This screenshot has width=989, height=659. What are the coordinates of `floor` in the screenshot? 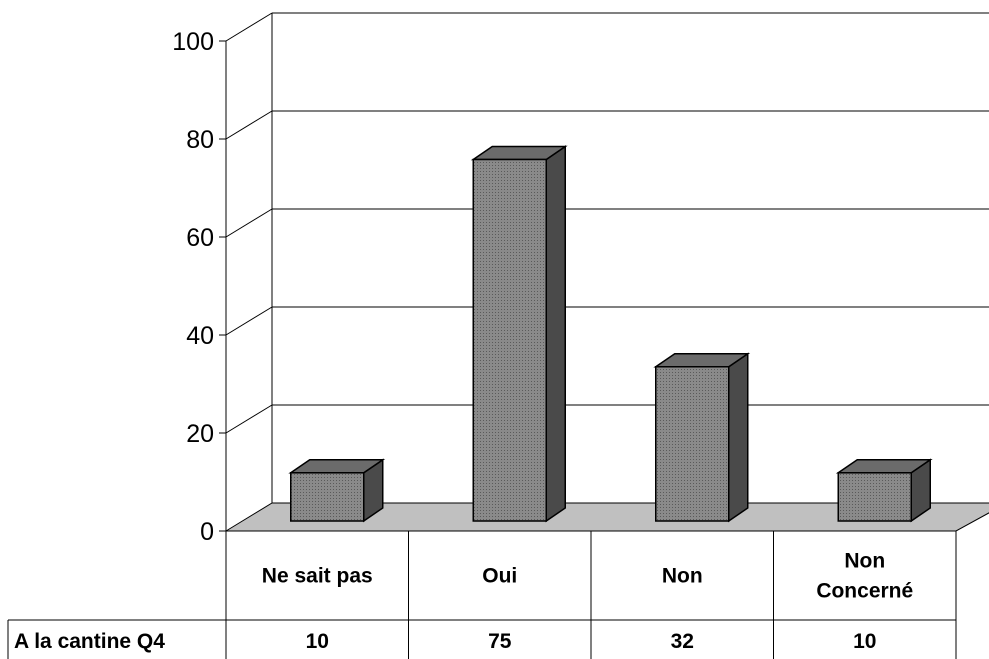 It's located at (606, 517).